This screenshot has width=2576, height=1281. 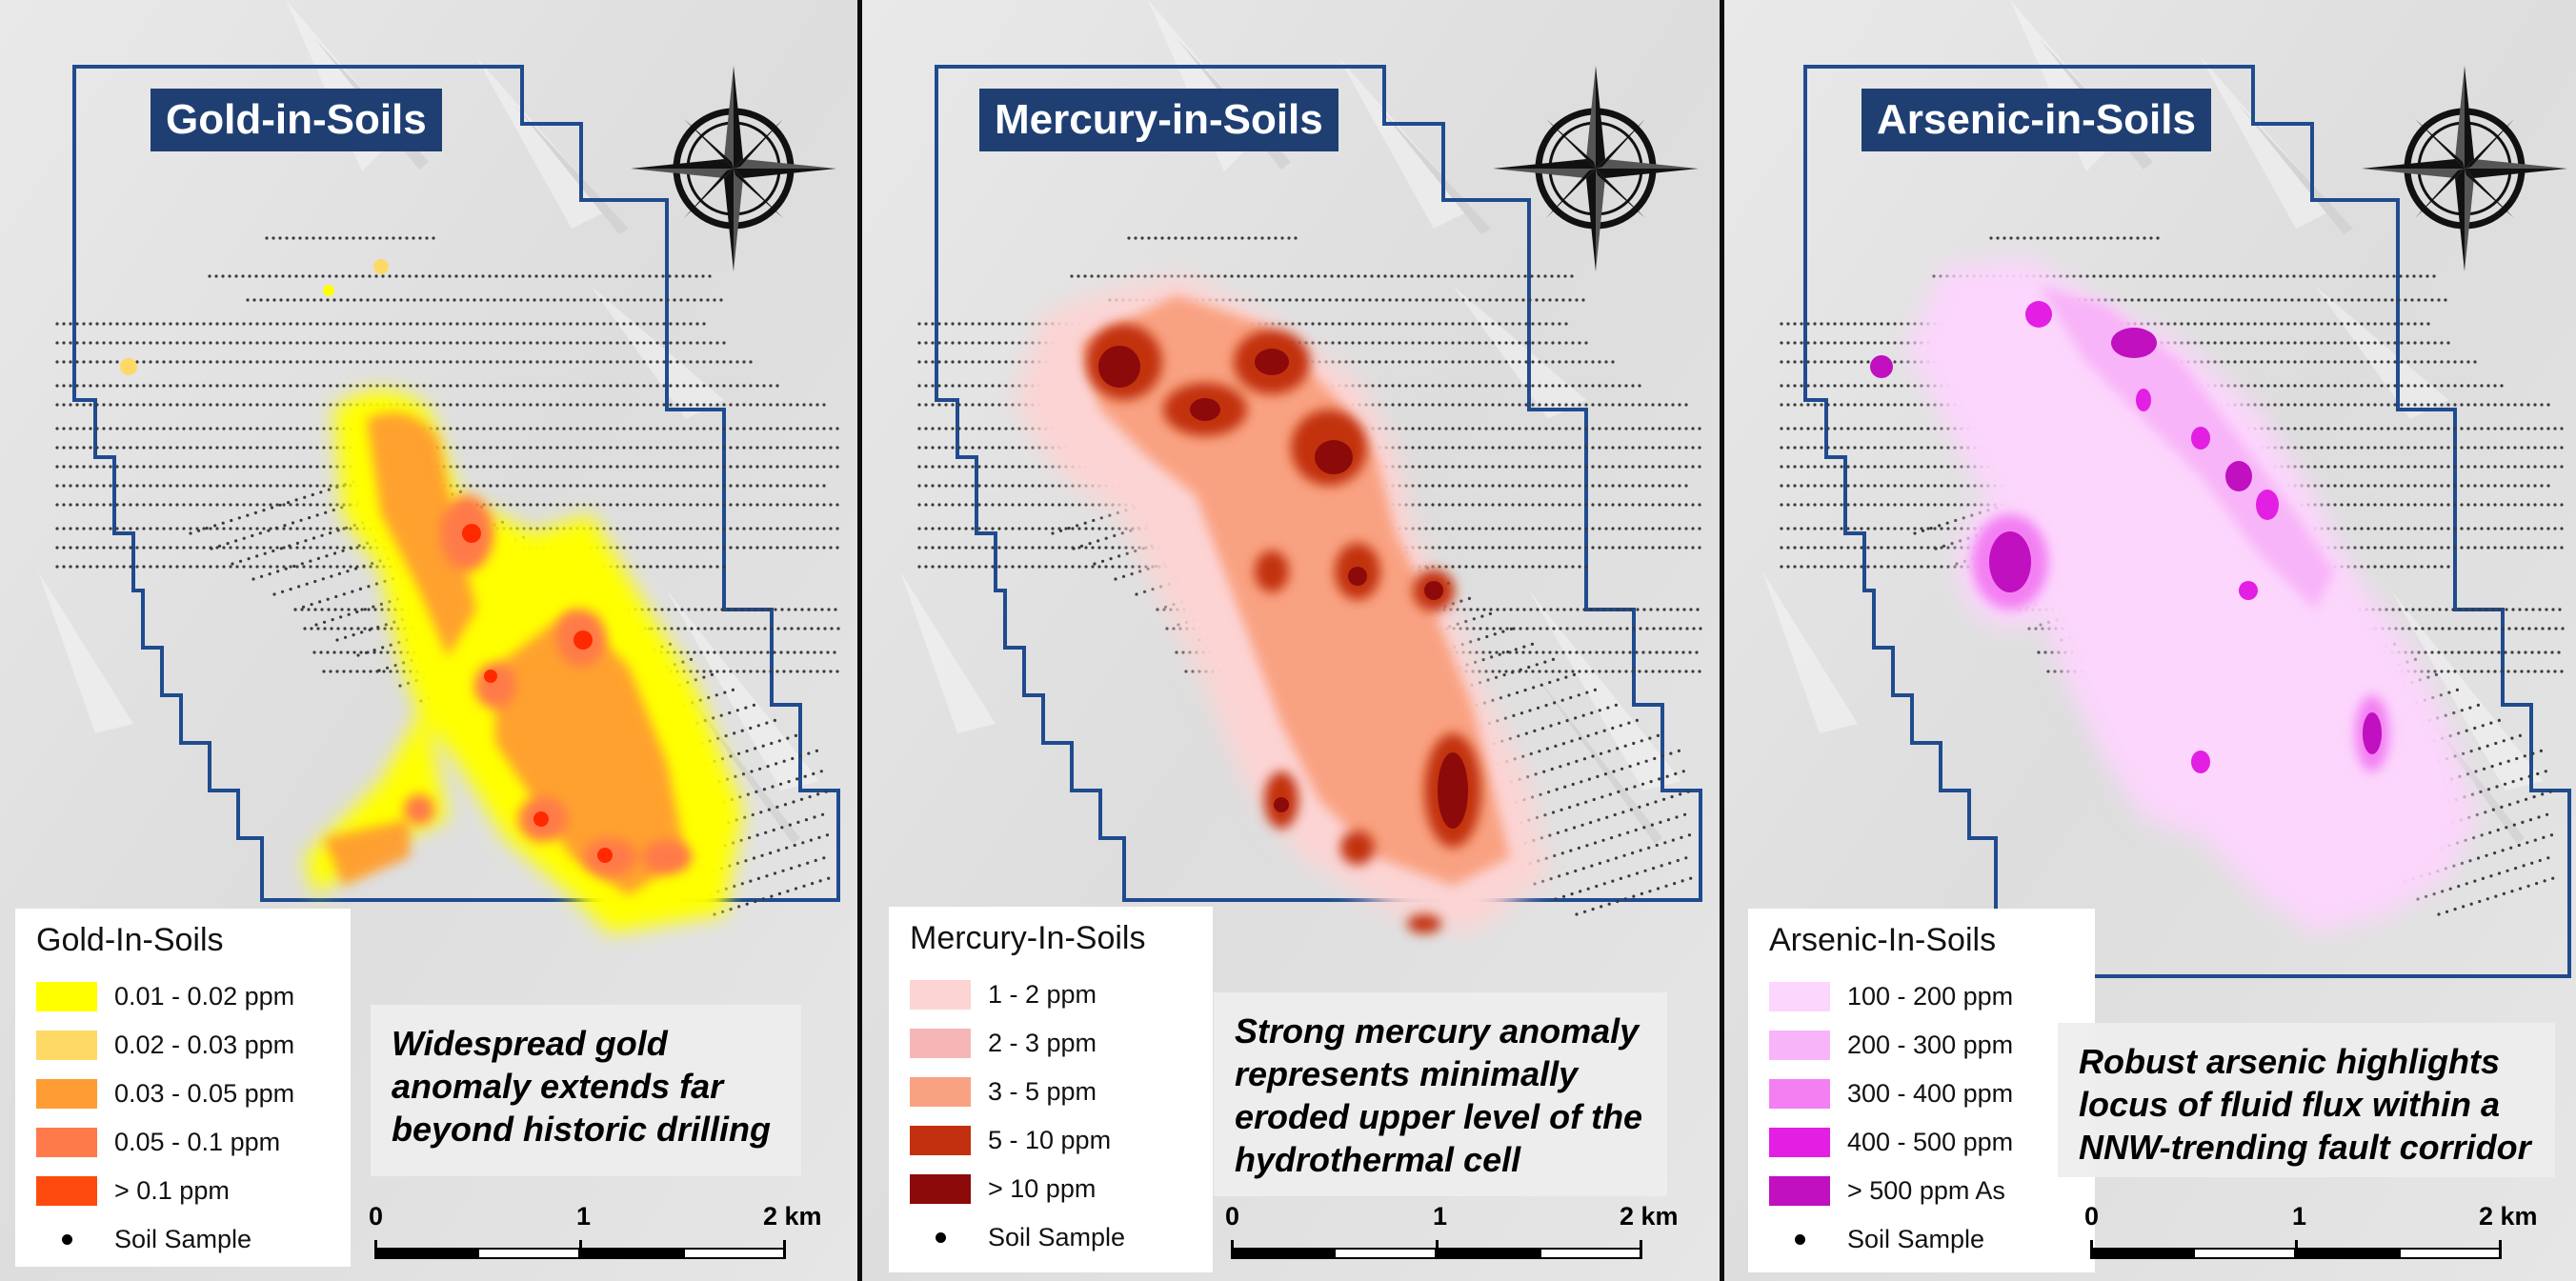 I want to click on legend-item: 0.05 - 0.1 ppm, so click(x=183, y=1142).